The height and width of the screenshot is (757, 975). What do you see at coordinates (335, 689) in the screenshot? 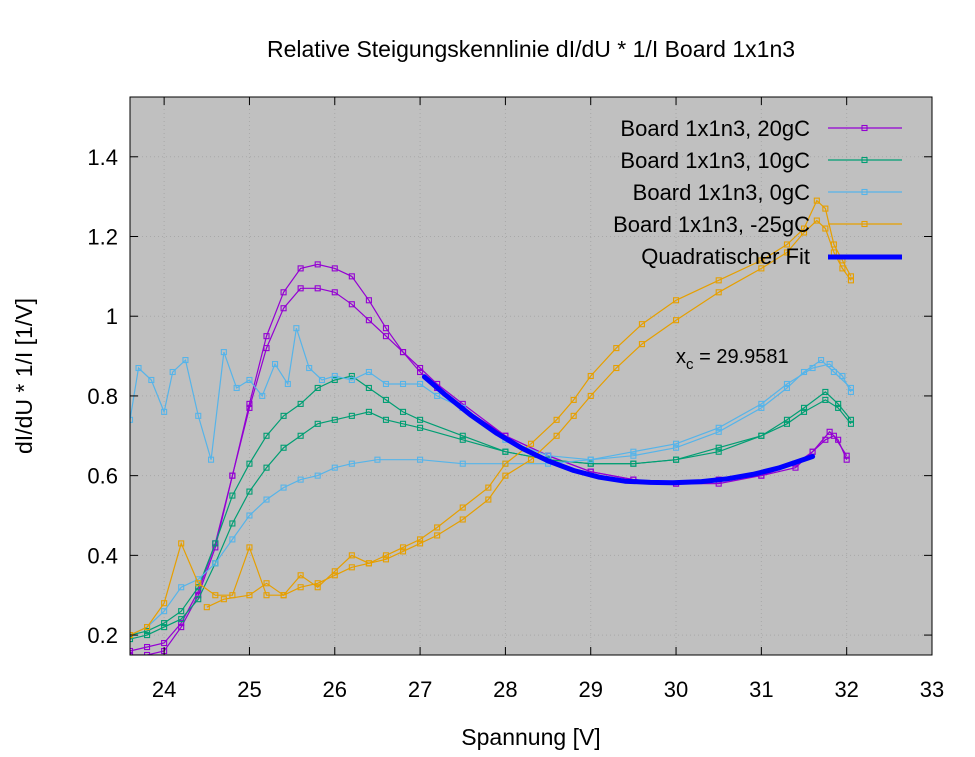
I see `x-tick-label: 26` at bounding box center [335, 689].